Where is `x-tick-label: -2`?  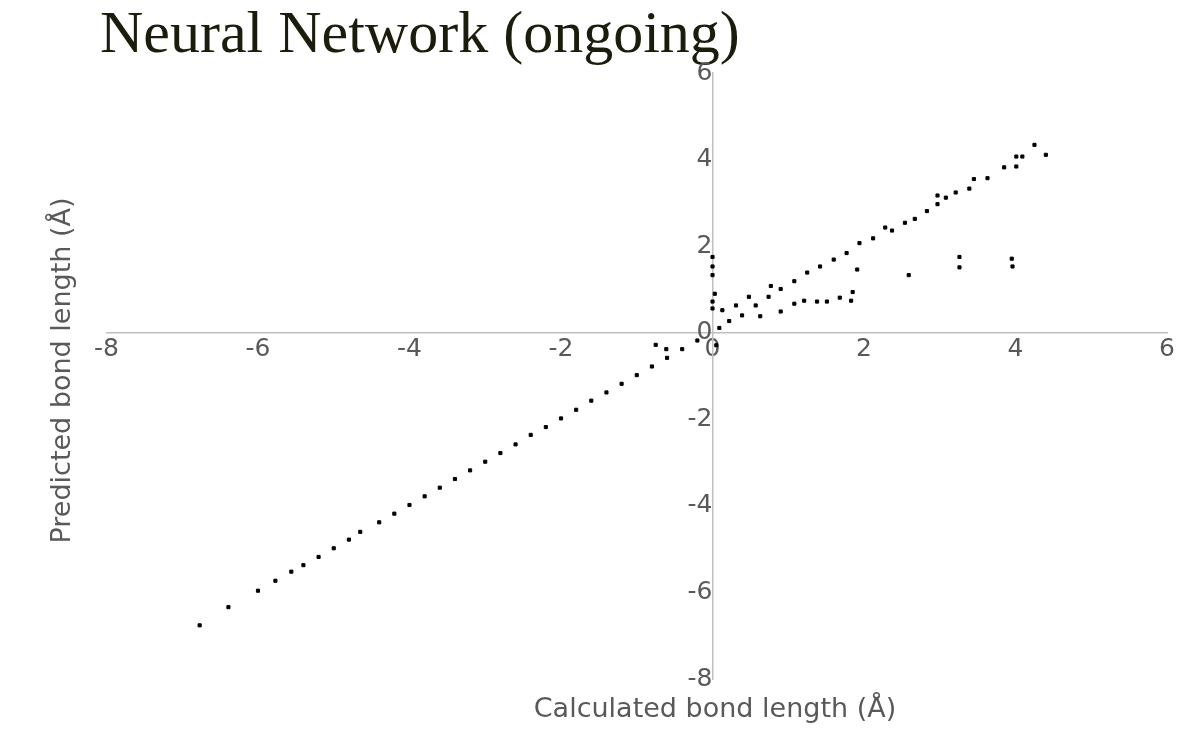 x-tick-label: -2 is located at coordinates (561, 348).